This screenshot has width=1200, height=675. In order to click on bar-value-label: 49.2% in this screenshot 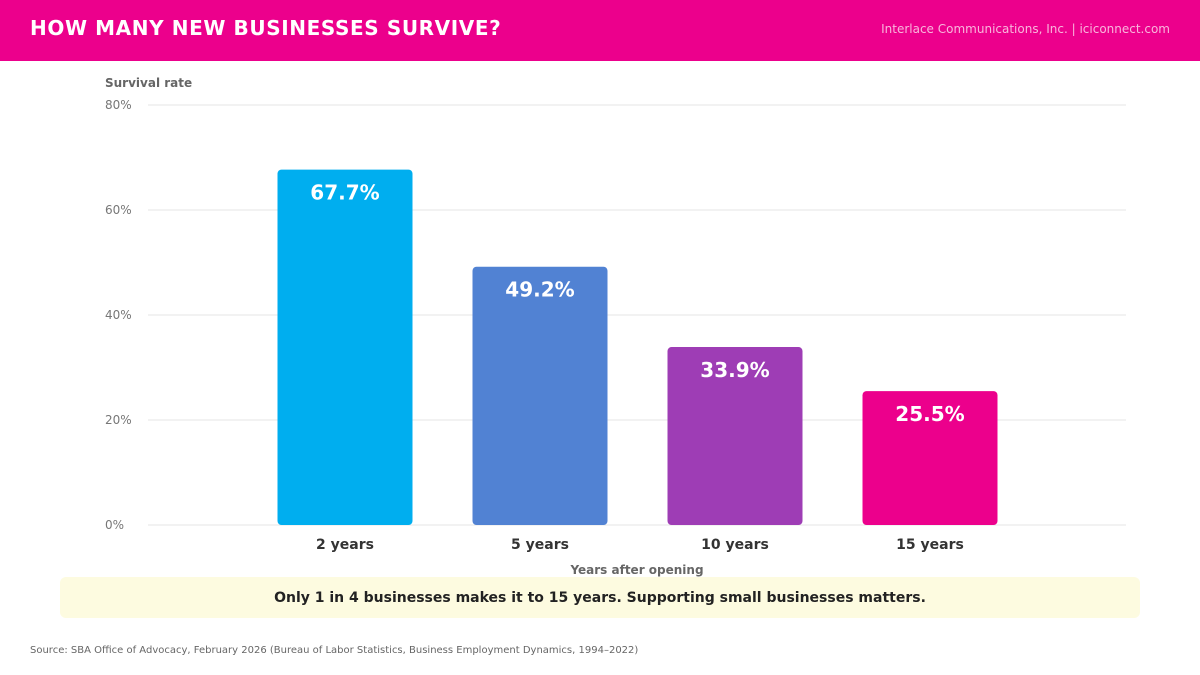, I will do `click(539, 290)`.